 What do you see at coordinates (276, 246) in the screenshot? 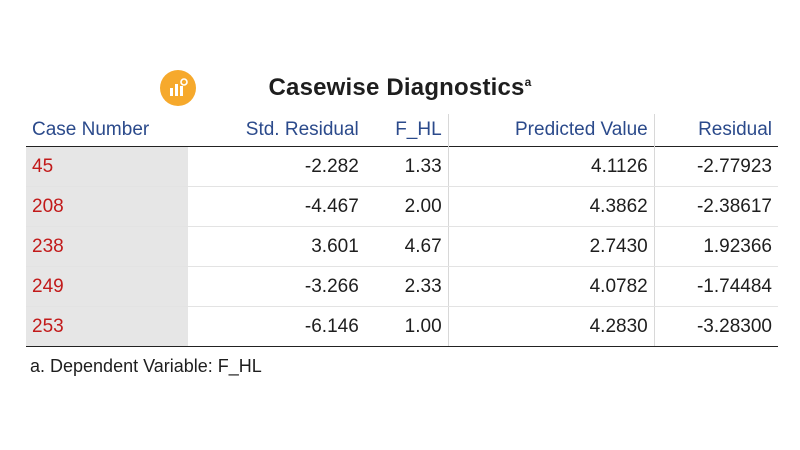
I see `std-residual-cell: 3.601` at bounding box center [276, 246].